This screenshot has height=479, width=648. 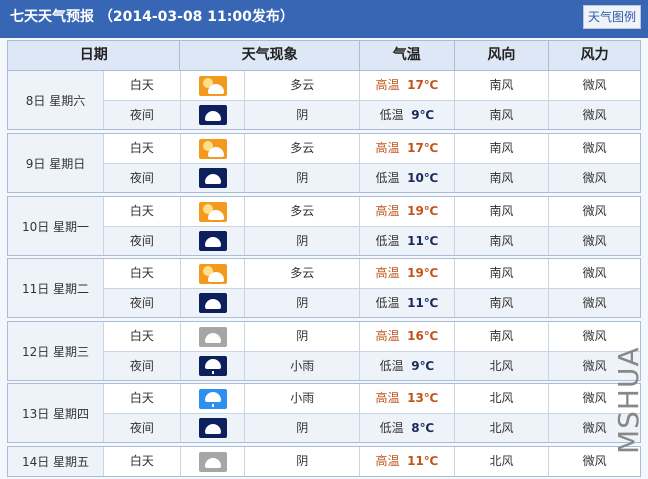 What do you see at coordinates (407, 211) in the screenshot?
I see `temperature: 高温 19℃` at bounding box center [407, 211].